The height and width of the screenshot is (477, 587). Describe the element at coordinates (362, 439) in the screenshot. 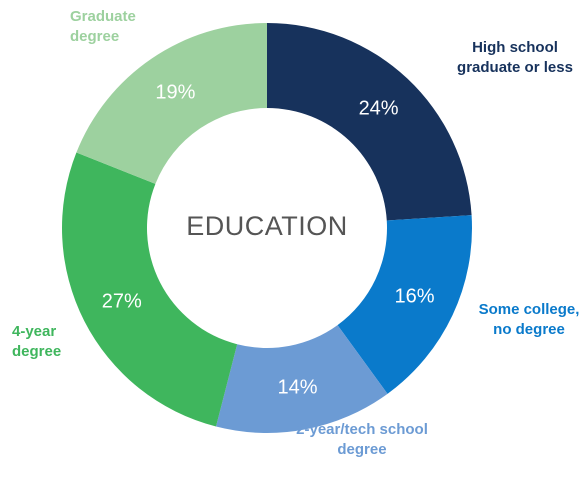

I see `category-label: 2-year/tech school degree` at that location.